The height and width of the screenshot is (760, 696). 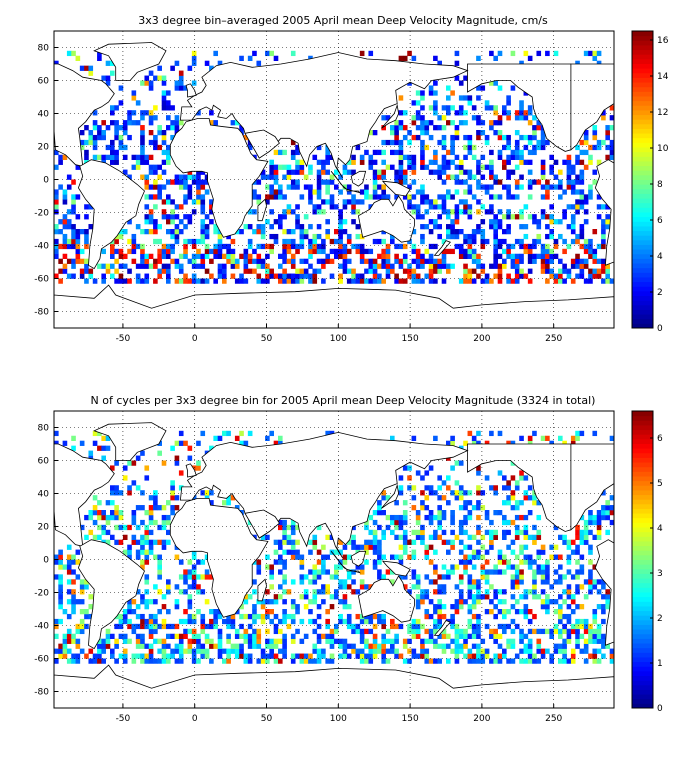 I want to click on colorbar-tick-label: 0, so click(x=660, y=709).